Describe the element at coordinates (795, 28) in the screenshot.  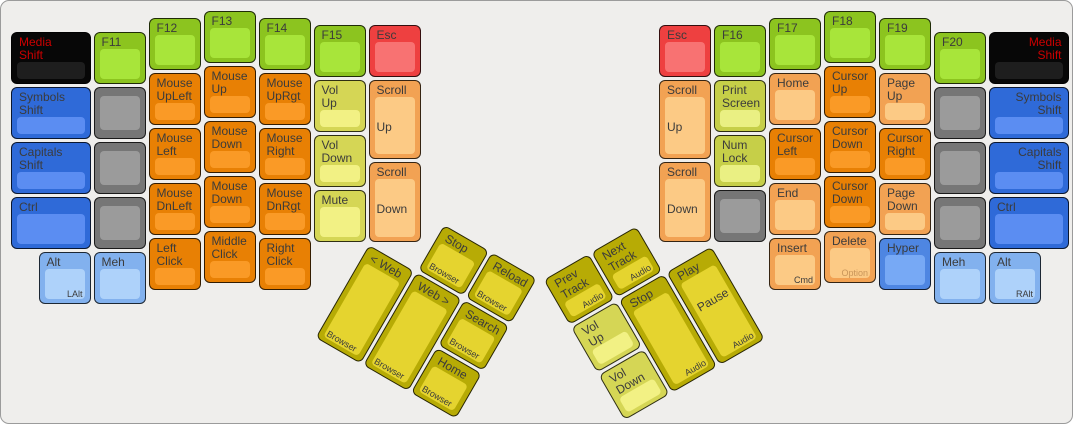
I see `key-label: F17` at that location.